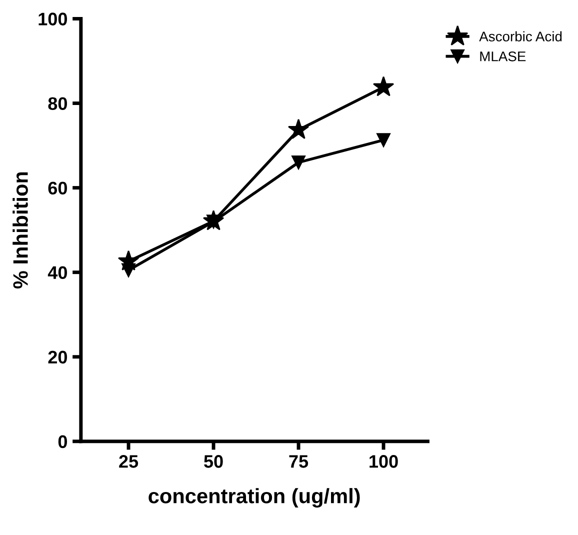  I want to click on y-tick-label: 80, so click(57, 103).